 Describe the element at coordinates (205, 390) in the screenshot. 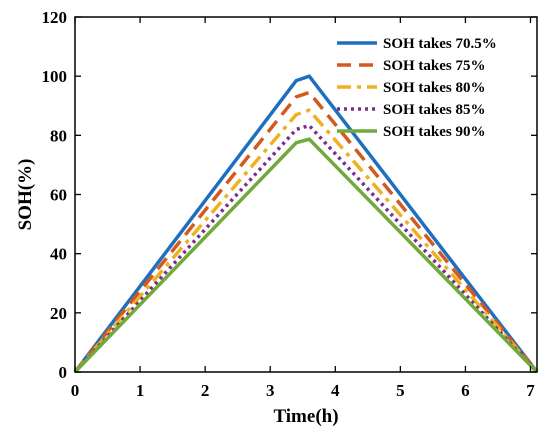

I see `x-tick-label: 2` at that location.